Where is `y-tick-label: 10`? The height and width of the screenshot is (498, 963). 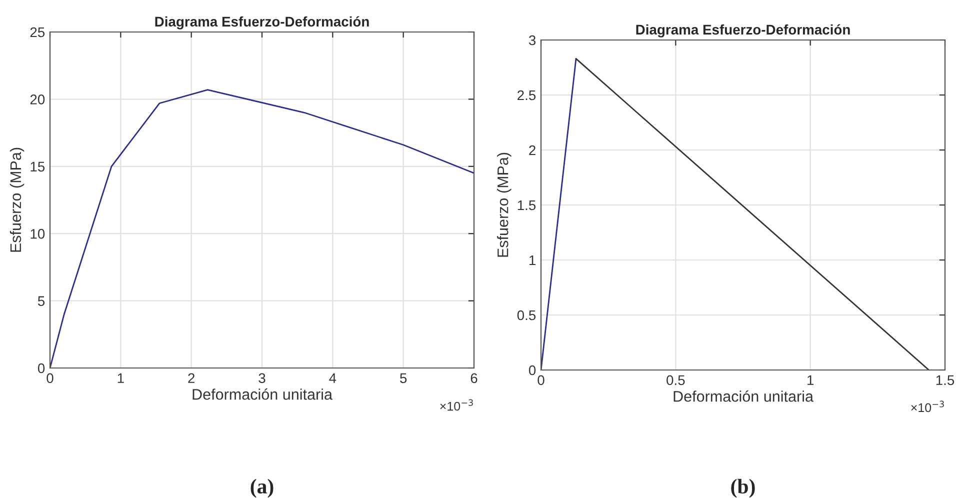 y-tick-label: 10 is located at coordinates (37, 233).